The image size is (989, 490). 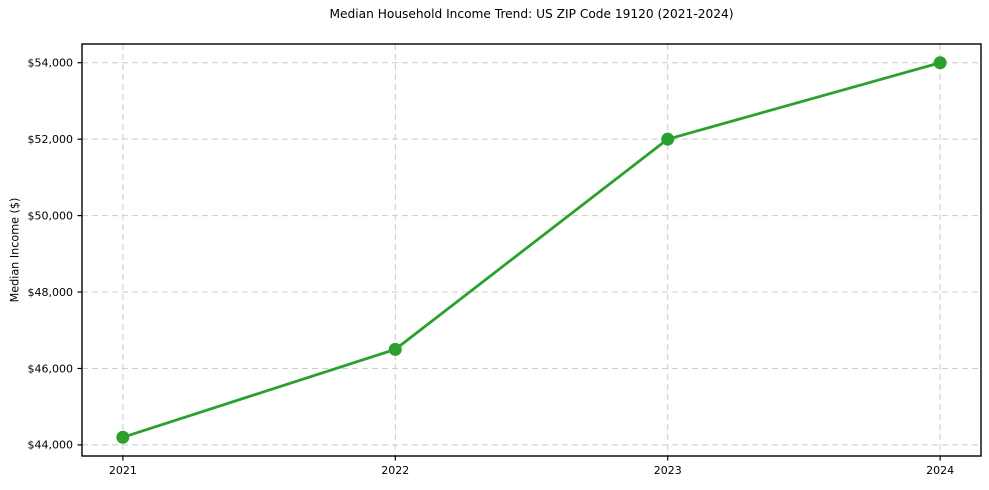 What do you see at coordinates (51, 368) in the screenshot?
I see `y-tick-label: $46,000` at bounding box center [51, 368].